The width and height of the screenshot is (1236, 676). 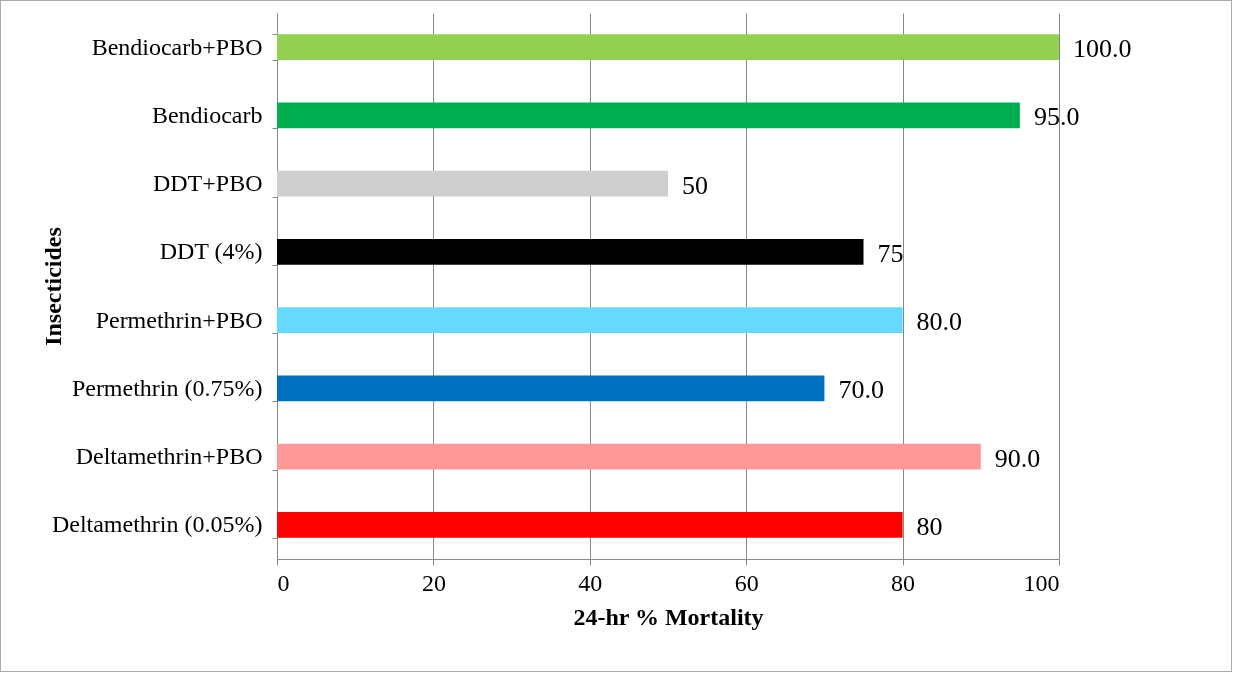 I want to click on x-tick-label: 80, so click(x=903, y=582).